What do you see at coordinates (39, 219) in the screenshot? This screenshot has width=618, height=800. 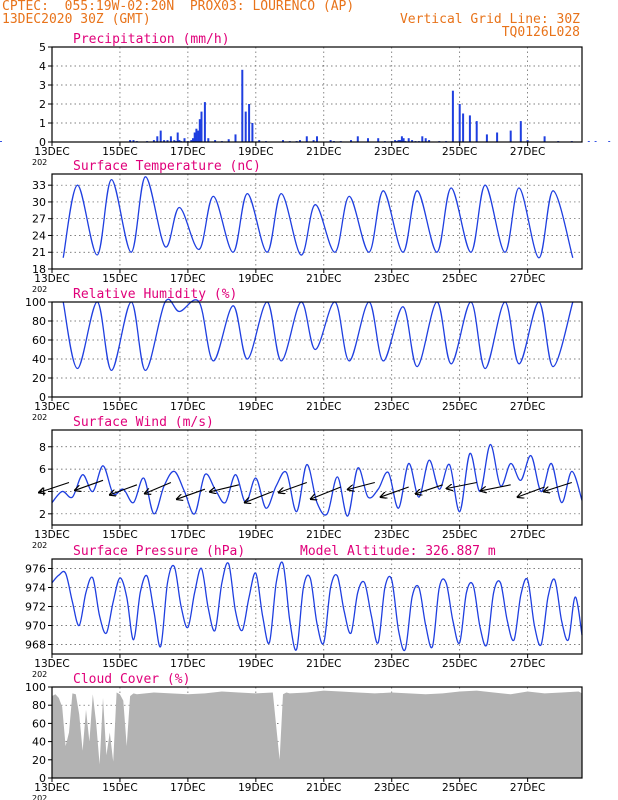 I see `y-tick-label: 27` at bounding box center [39, 219].